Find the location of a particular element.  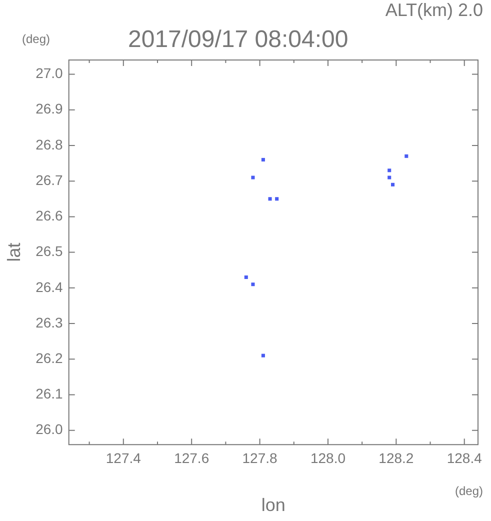

y-axis-title: lat is located at coordinates (14, 252).